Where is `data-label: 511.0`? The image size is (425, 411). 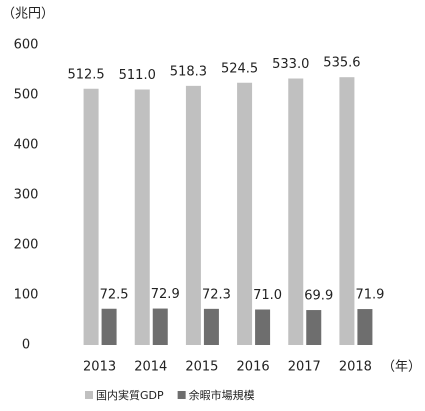 data-label: 511.0 is located at coordinates (137, 75).